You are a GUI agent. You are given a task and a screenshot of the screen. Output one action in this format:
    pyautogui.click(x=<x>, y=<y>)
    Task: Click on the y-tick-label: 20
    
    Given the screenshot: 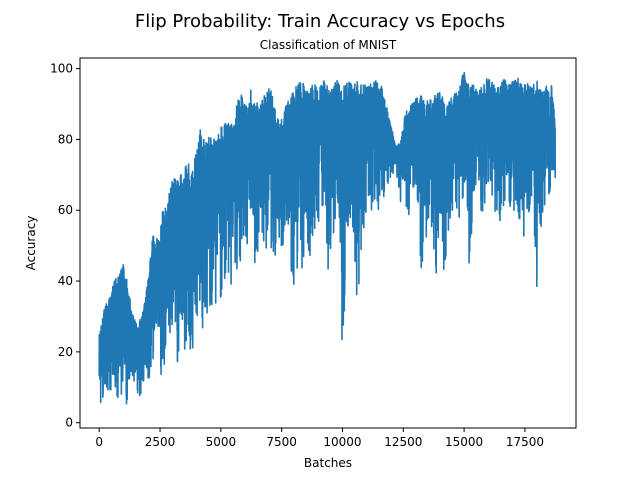 What is the action you would take?
    pyautogui.click(x=65, y=352)
    